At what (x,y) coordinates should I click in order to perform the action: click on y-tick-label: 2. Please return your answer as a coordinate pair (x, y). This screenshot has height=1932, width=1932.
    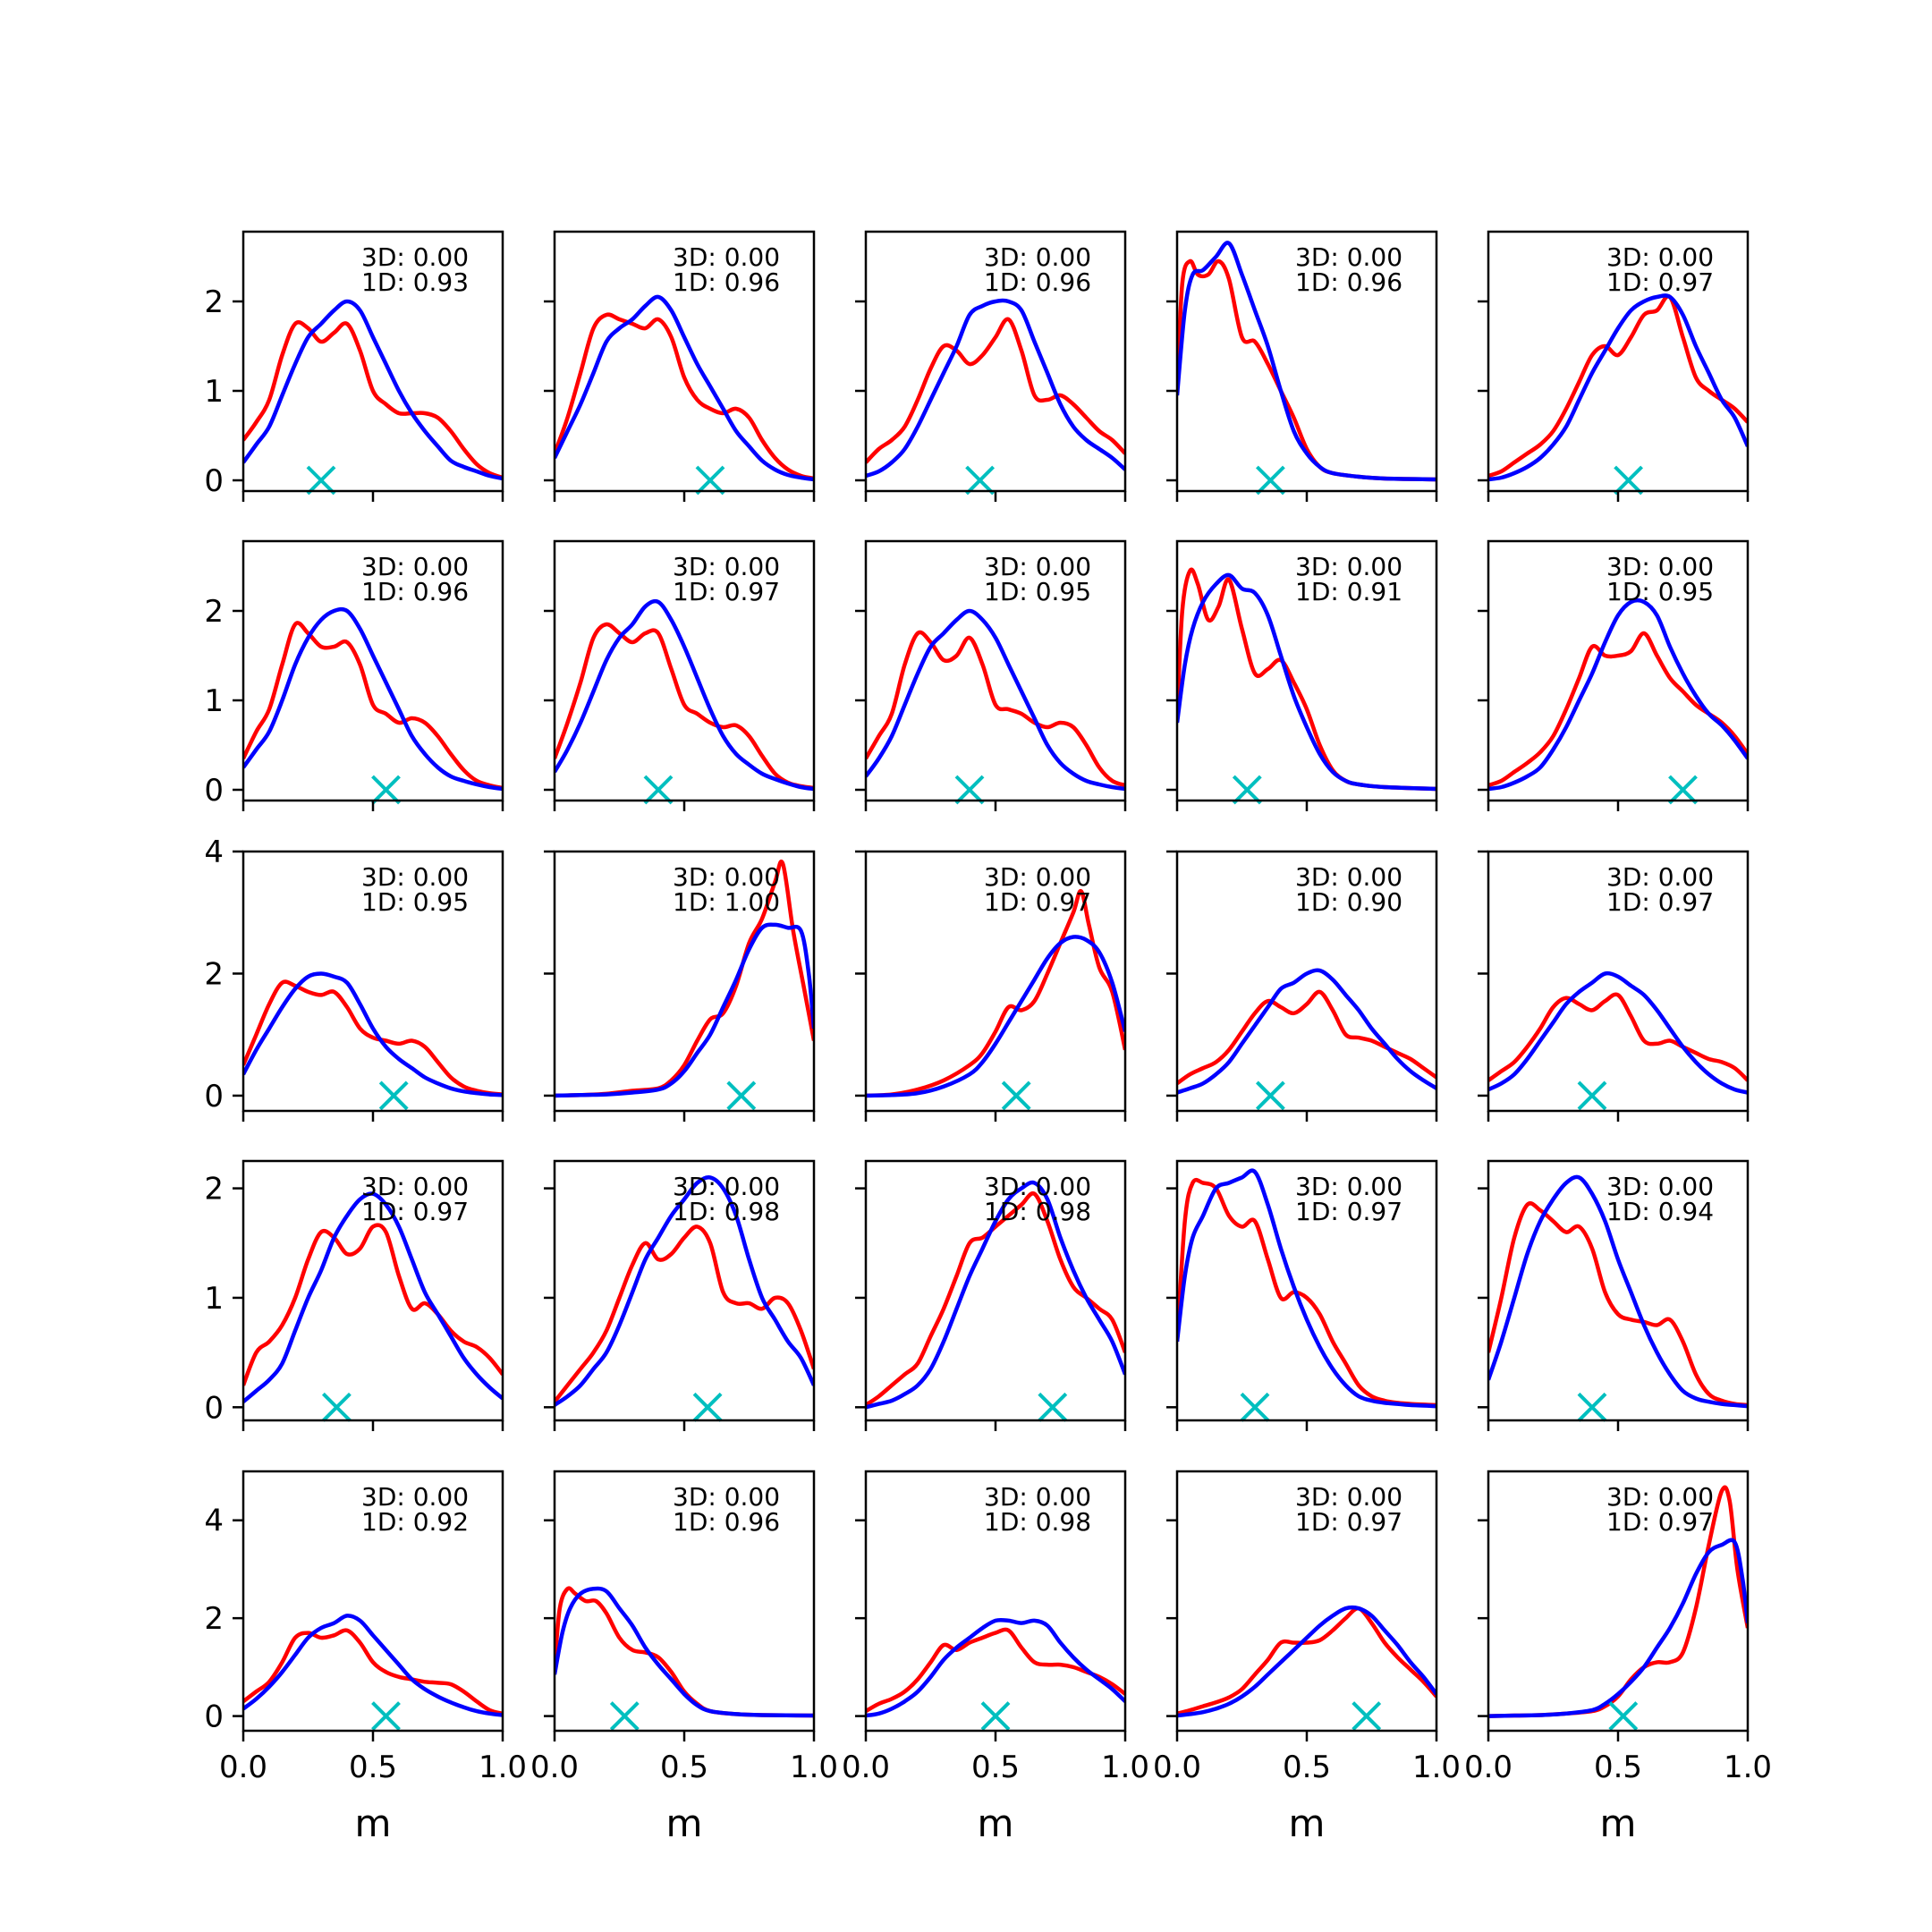
    Looking at the image, I should click on (214, 1190).